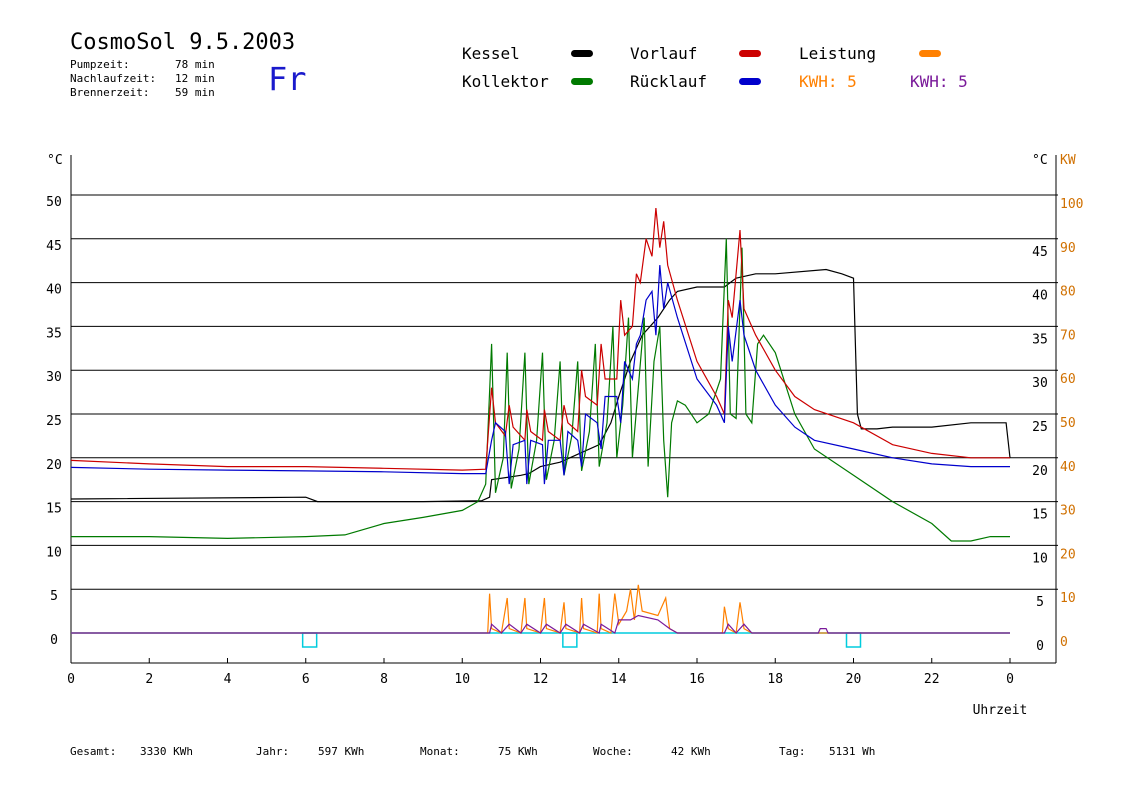  Describe the element at coordinates (541, 679) in the screenshot. I see `x-tick-label-6: 12` at that location.